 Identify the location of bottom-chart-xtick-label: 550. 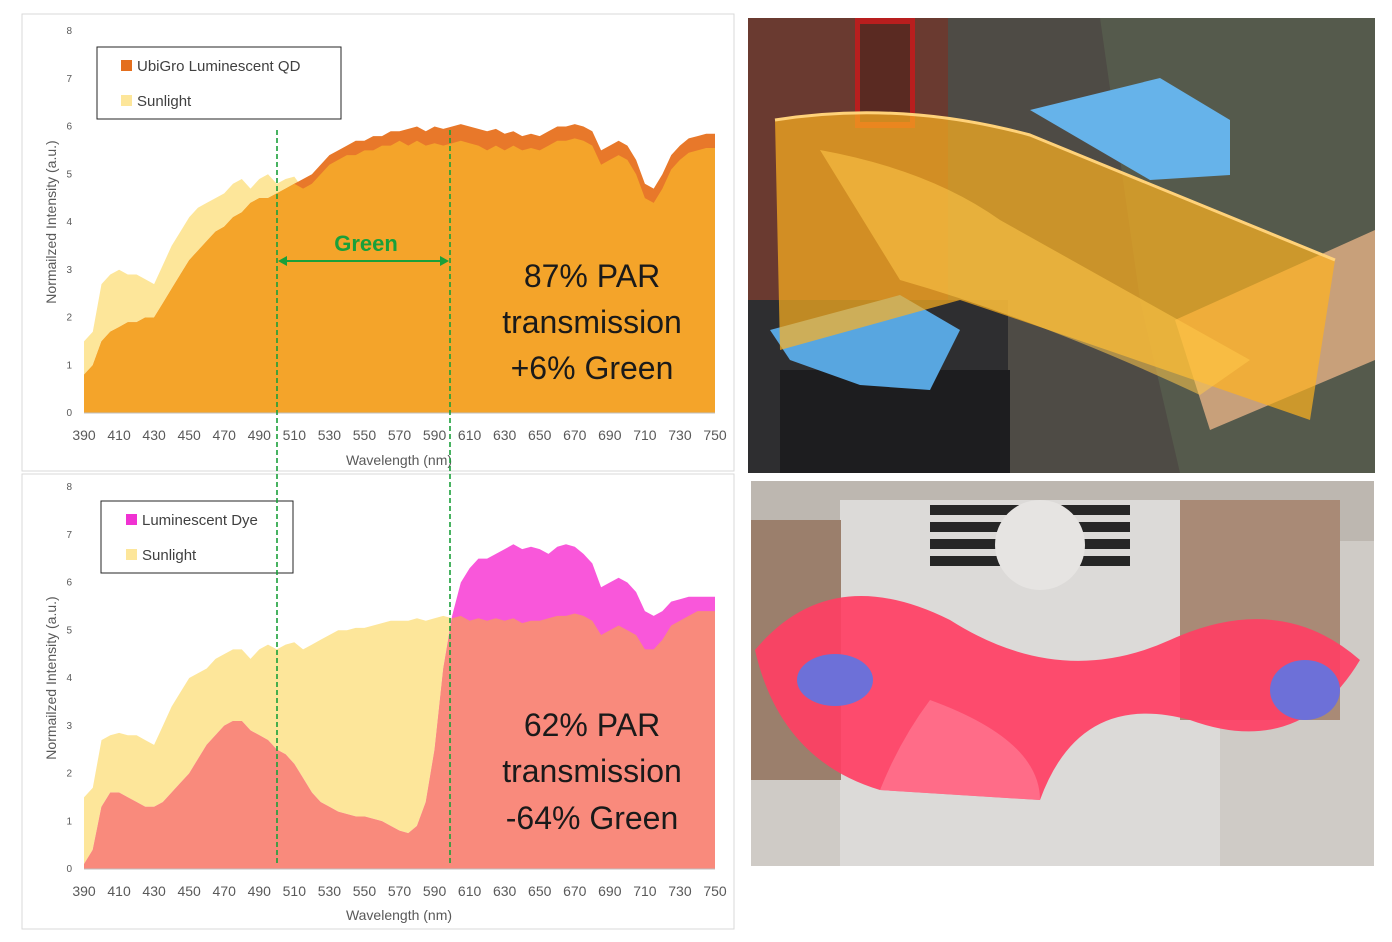
(365, 891).